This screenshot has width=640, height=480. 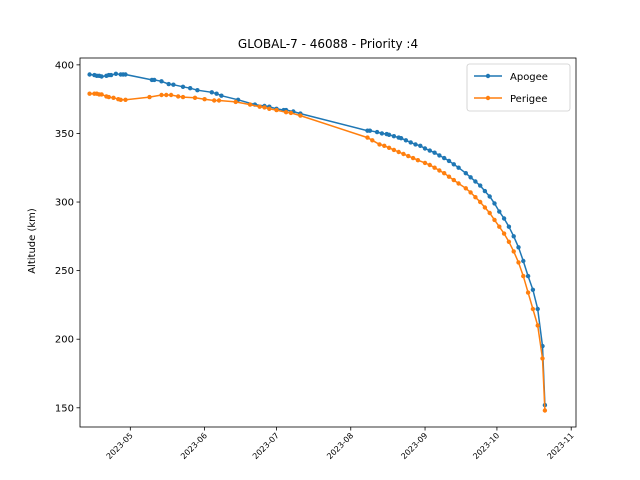 I want to click on y-tick-label: 350, so click(x=64, y=134).